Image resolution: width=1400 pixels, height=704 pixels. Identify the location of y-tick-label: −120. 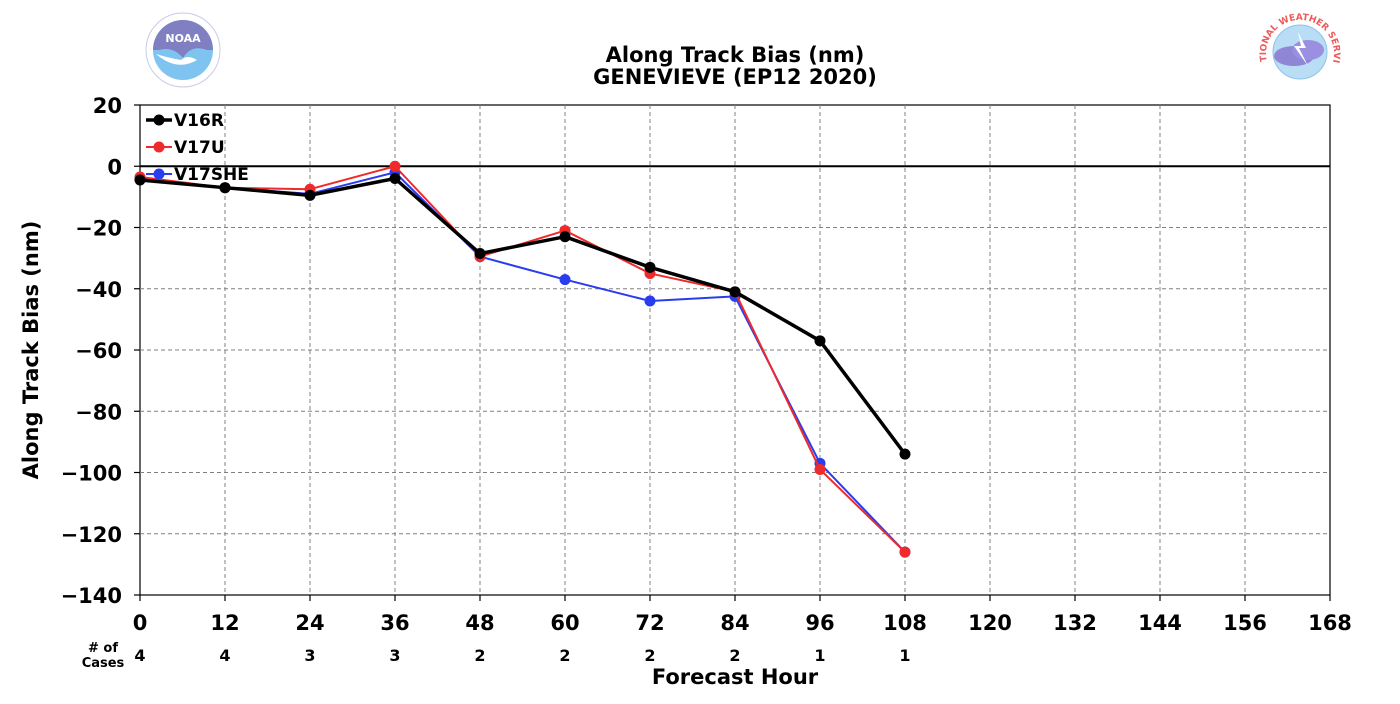
(91, 535).